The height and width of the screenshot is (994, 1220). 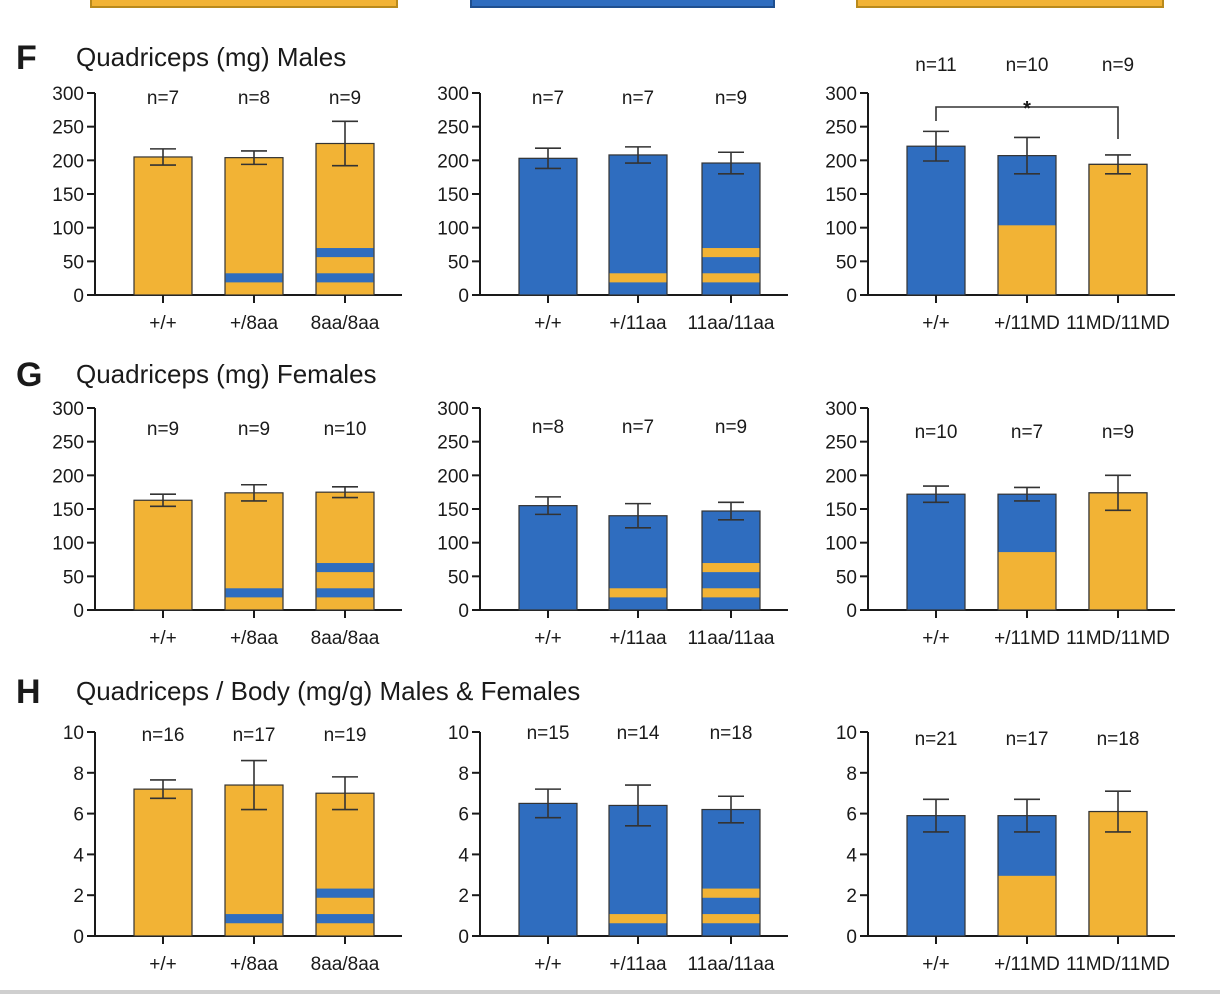 What do you see at coordinates (638, 733) in the screenshot?
I see `n-label: n=14` at bounding box center [638, 733].